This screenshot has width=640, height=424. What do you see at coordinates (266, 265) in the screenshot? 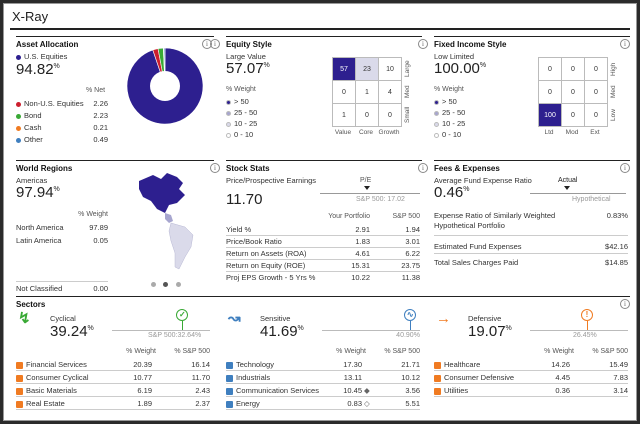
I see `stock-row-label: Return on Equity (ROE)` at bounding box center [266, 265].